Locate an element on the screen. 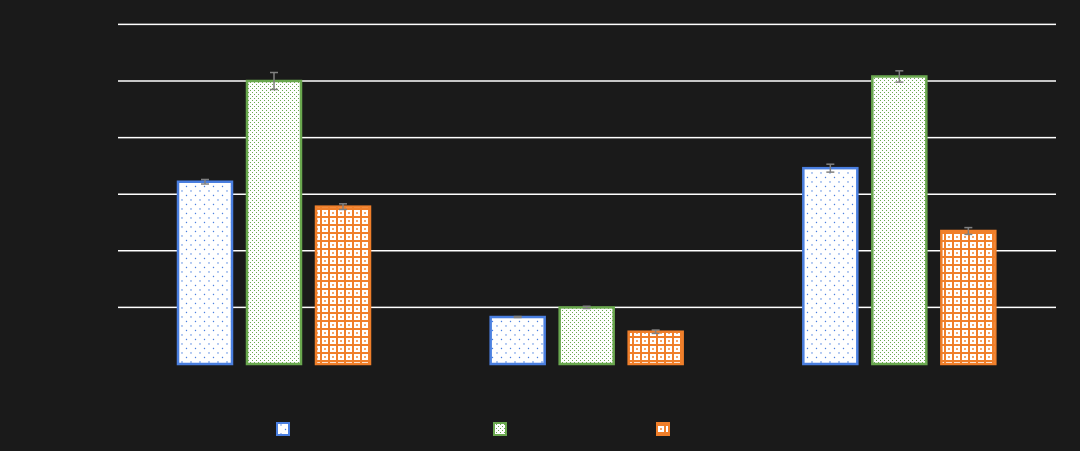 This screenshot has width=1080, height=451. legend is located at coordinates (473, 429).